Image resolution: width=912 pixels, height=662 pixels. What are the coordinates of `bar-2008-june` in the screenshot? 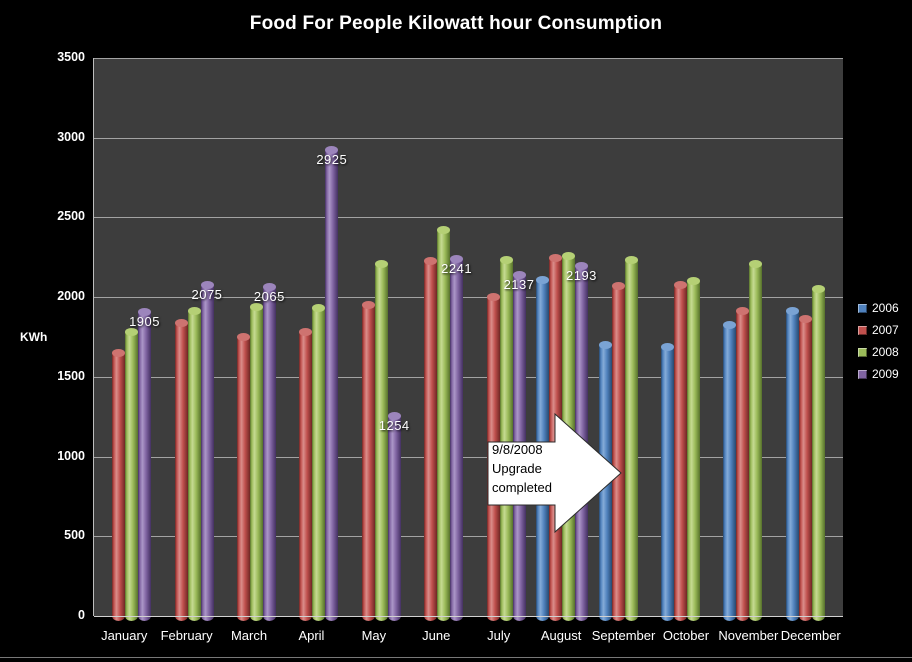 It's located at (444, 423).